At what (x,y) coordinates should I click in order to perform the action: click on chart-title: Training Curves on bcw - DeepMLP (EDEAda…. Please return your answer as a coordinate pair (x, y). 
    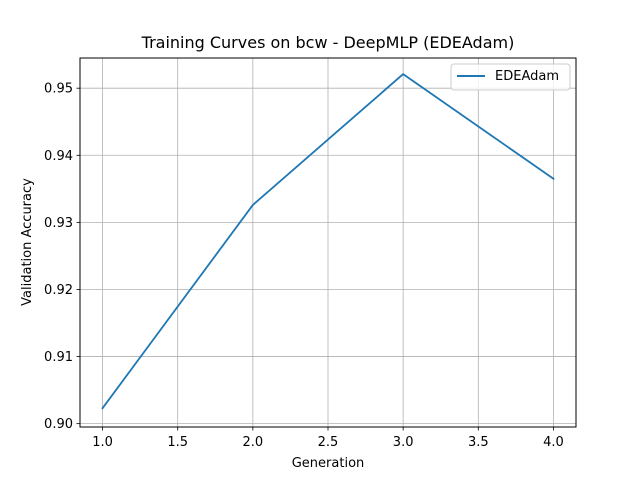
    Looking at the image, I should click on (328, 42).